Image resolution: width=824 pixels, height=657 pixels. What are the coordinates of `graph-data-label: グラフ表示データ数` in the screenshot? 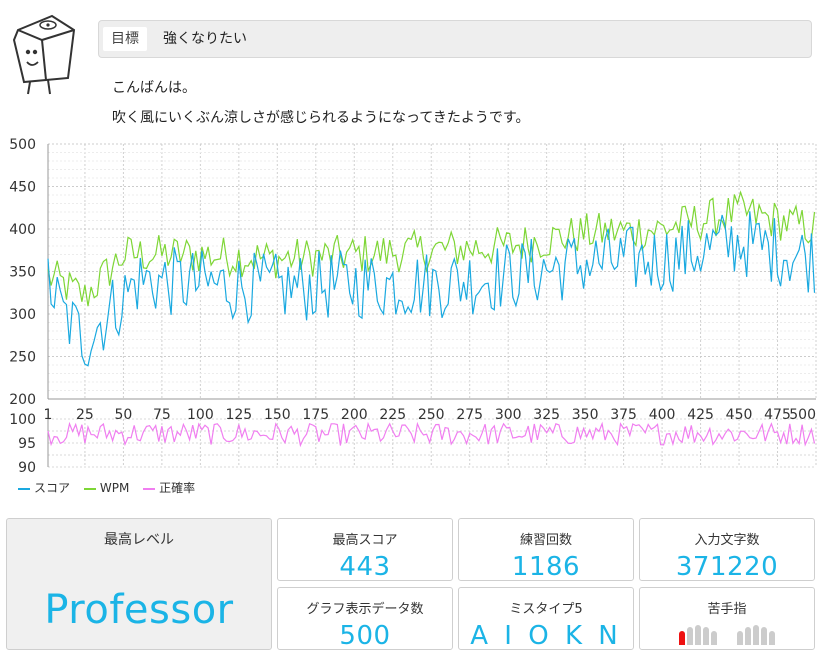 It's located at (365, 609).